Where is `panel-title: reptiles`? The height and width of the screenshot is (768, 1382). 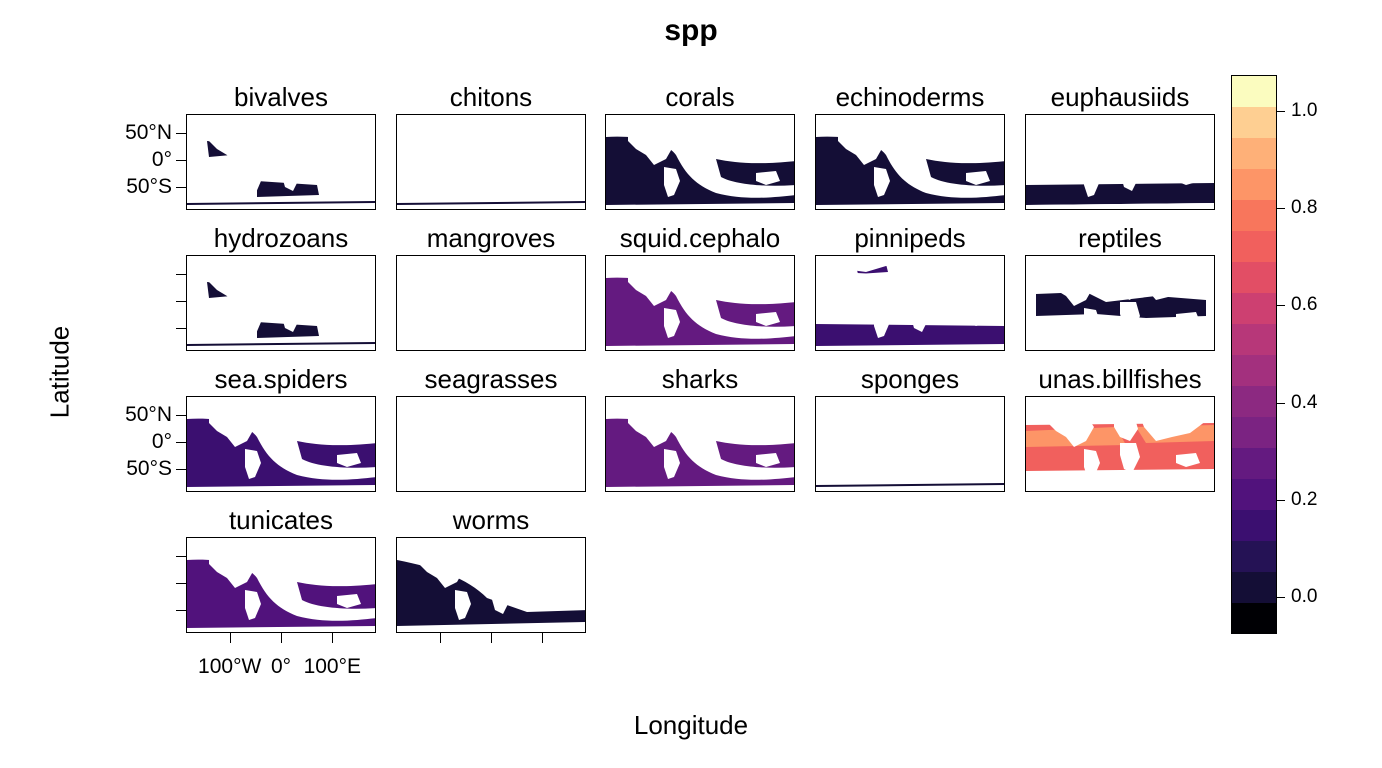 panel-title: reptiles is located at coordinates (1120, 238).